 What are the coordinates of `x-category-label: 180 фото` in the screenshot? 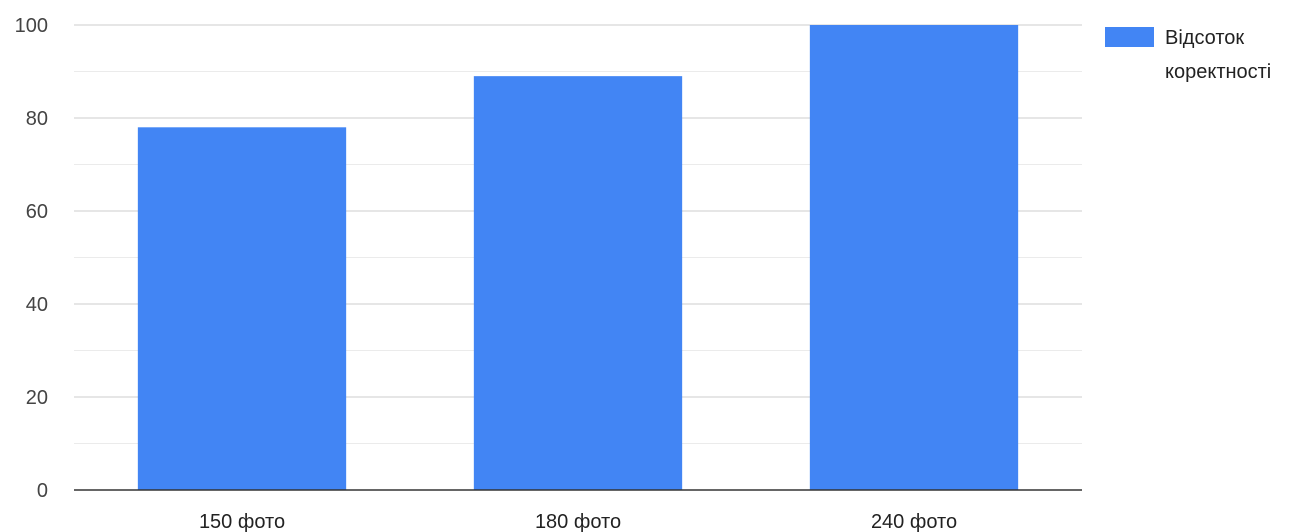 It's located at (578, 521).